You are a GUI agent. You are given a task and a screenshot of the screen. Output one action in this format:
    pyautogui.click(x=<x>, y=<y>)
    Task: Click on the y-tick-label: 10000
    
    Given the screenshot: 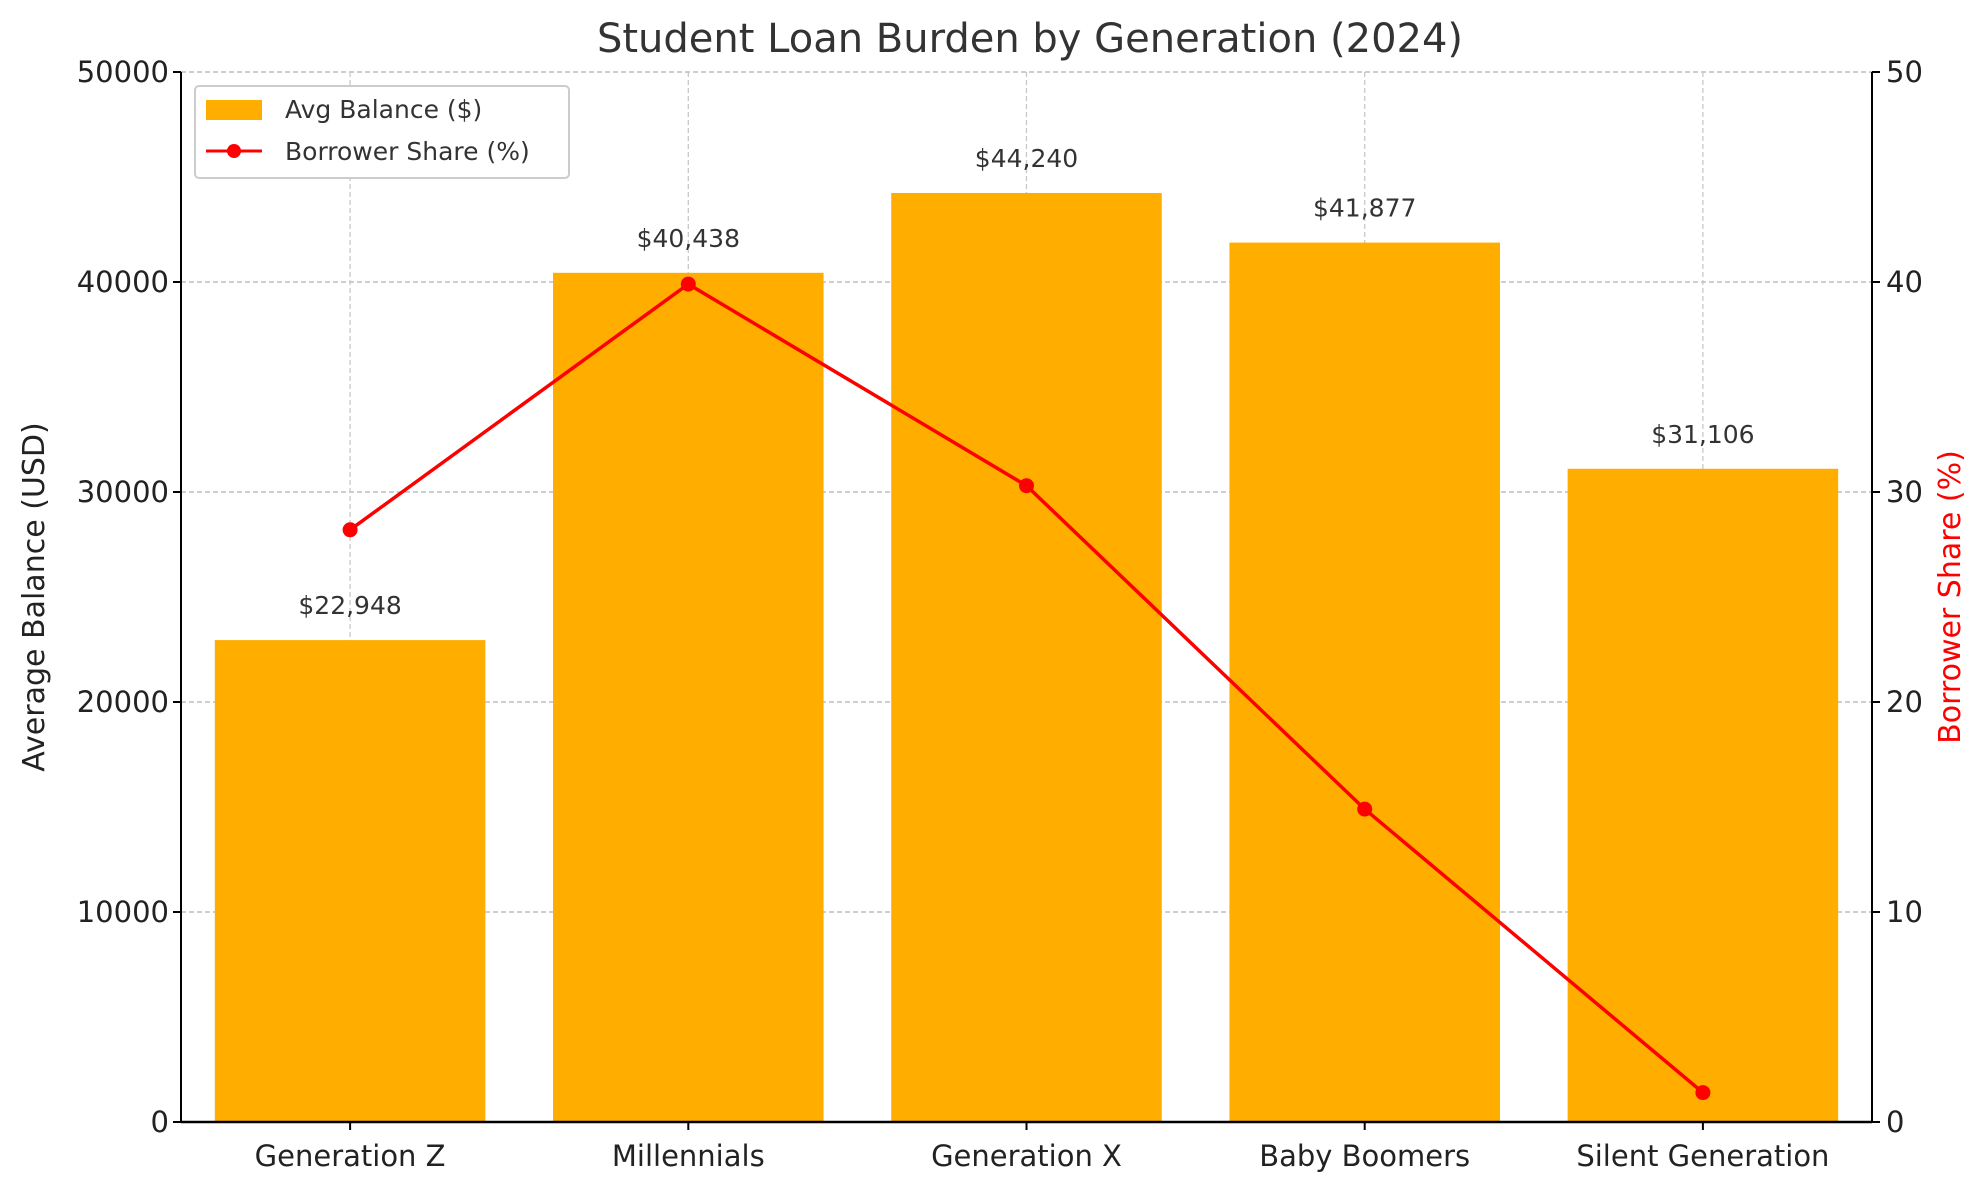 What is the action you would take?
    pyautogui.click(x=123, y=912)
    